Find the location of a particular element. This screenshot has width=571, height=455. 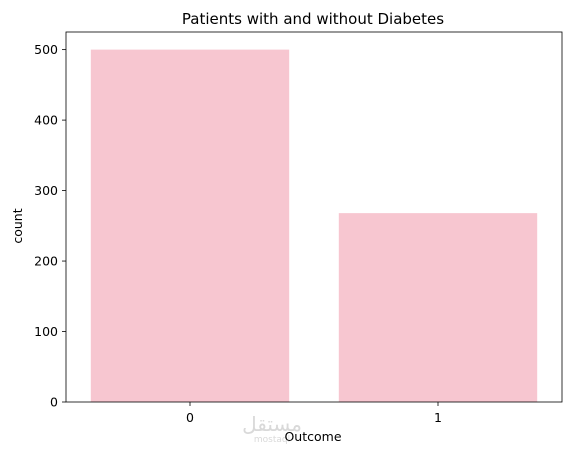

watermark: مستقل mostaql is located at coordinates (272, 428).